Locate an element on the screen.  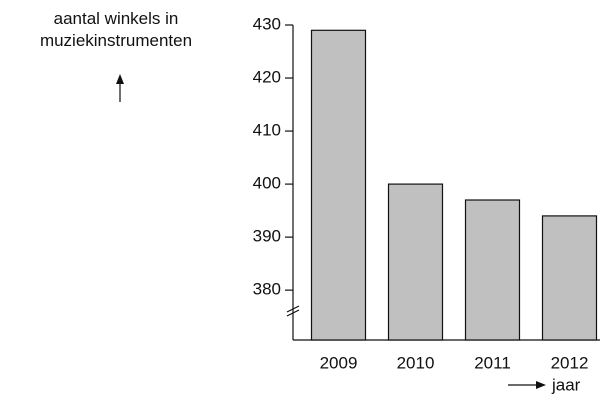
y-tick-label: 410 is located at coordinates (267, 130).